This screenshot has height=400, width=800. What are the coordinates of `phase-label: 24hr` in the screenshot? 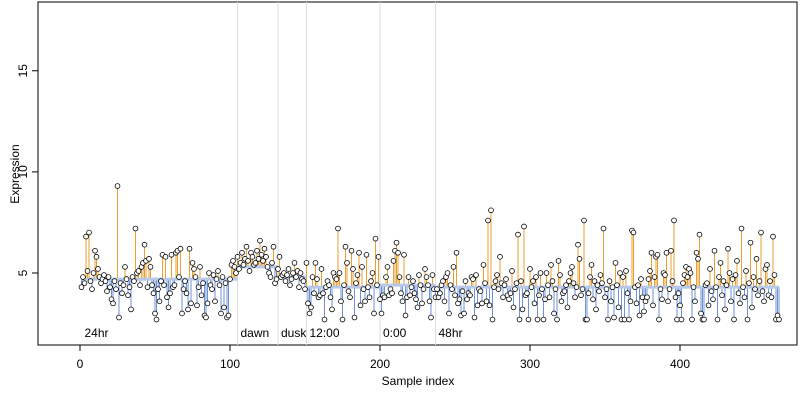 It's located at (97, 333).